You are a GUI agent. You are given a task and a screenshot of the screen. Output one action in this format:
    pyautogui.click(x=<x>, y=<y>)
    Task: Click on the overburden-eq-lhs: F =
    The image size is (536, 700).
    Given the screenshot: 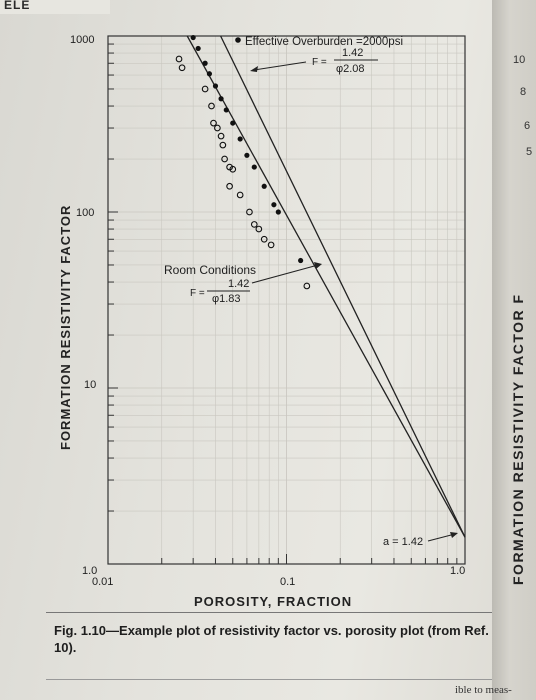 What is the action you would take?
    pyautogui.click(x=319, y=62)
    